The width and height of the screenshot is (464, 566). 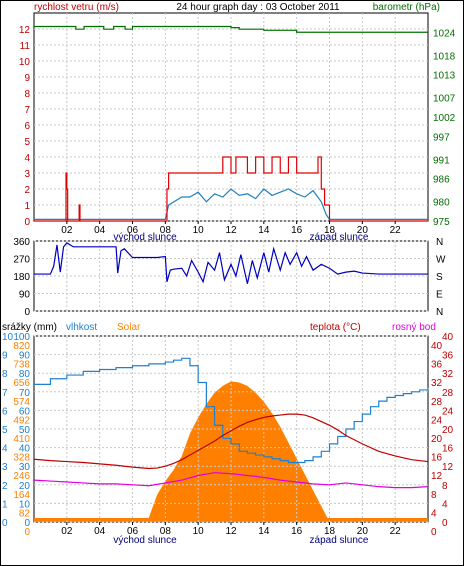 I want to click on p3-xtick-label: 02, so click(x=67, y=531).